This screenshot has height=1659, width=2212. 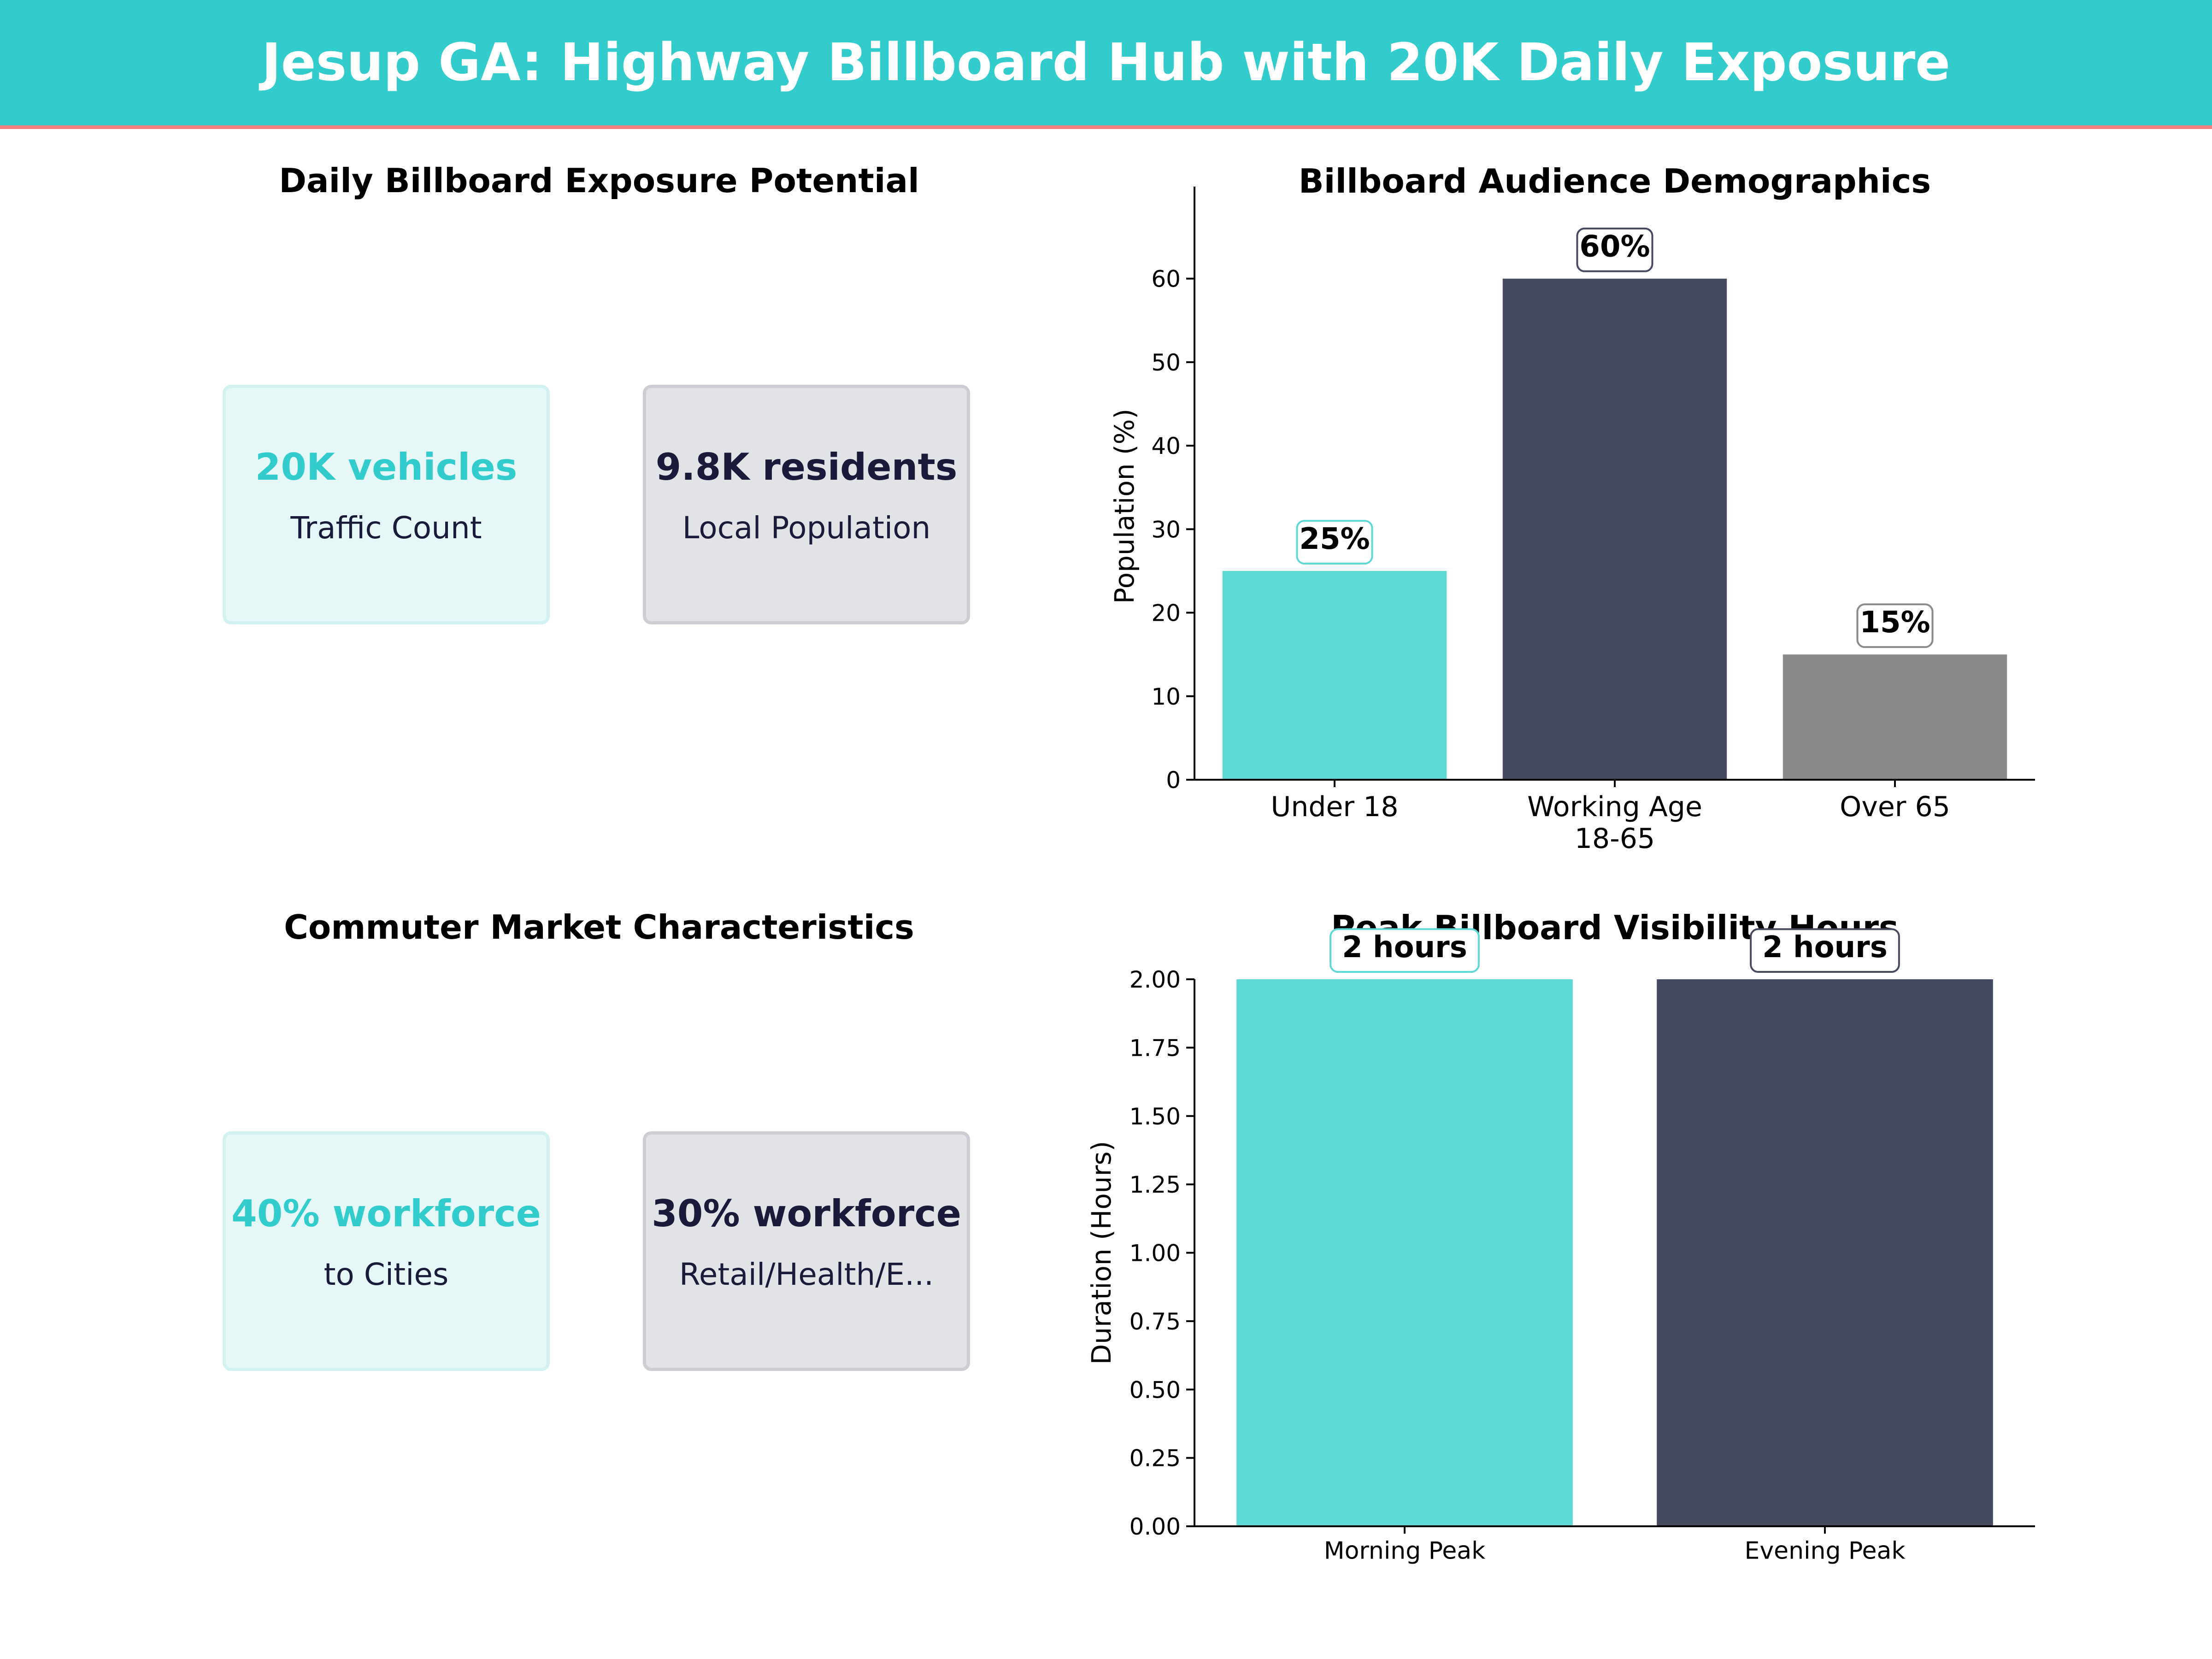 What do you see at coordinates (599, 927) in the screenshot?
I see `commuter-panel-title: Commuter Market Characteristics` at bounding box center [599, 927].